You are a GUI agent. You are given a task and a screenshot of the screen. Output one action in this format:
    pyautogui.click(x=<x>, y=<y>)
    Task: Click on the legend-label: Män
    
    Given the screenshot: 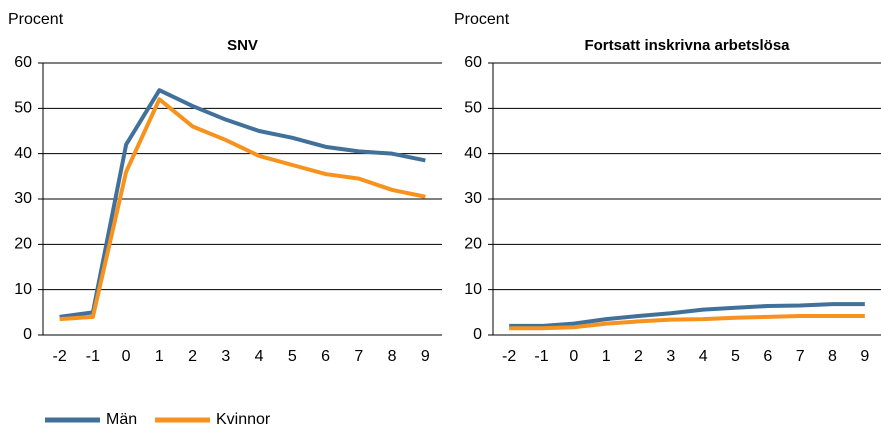 What is the action you would take?
    pyautogui.click(x=121, y=419)
    